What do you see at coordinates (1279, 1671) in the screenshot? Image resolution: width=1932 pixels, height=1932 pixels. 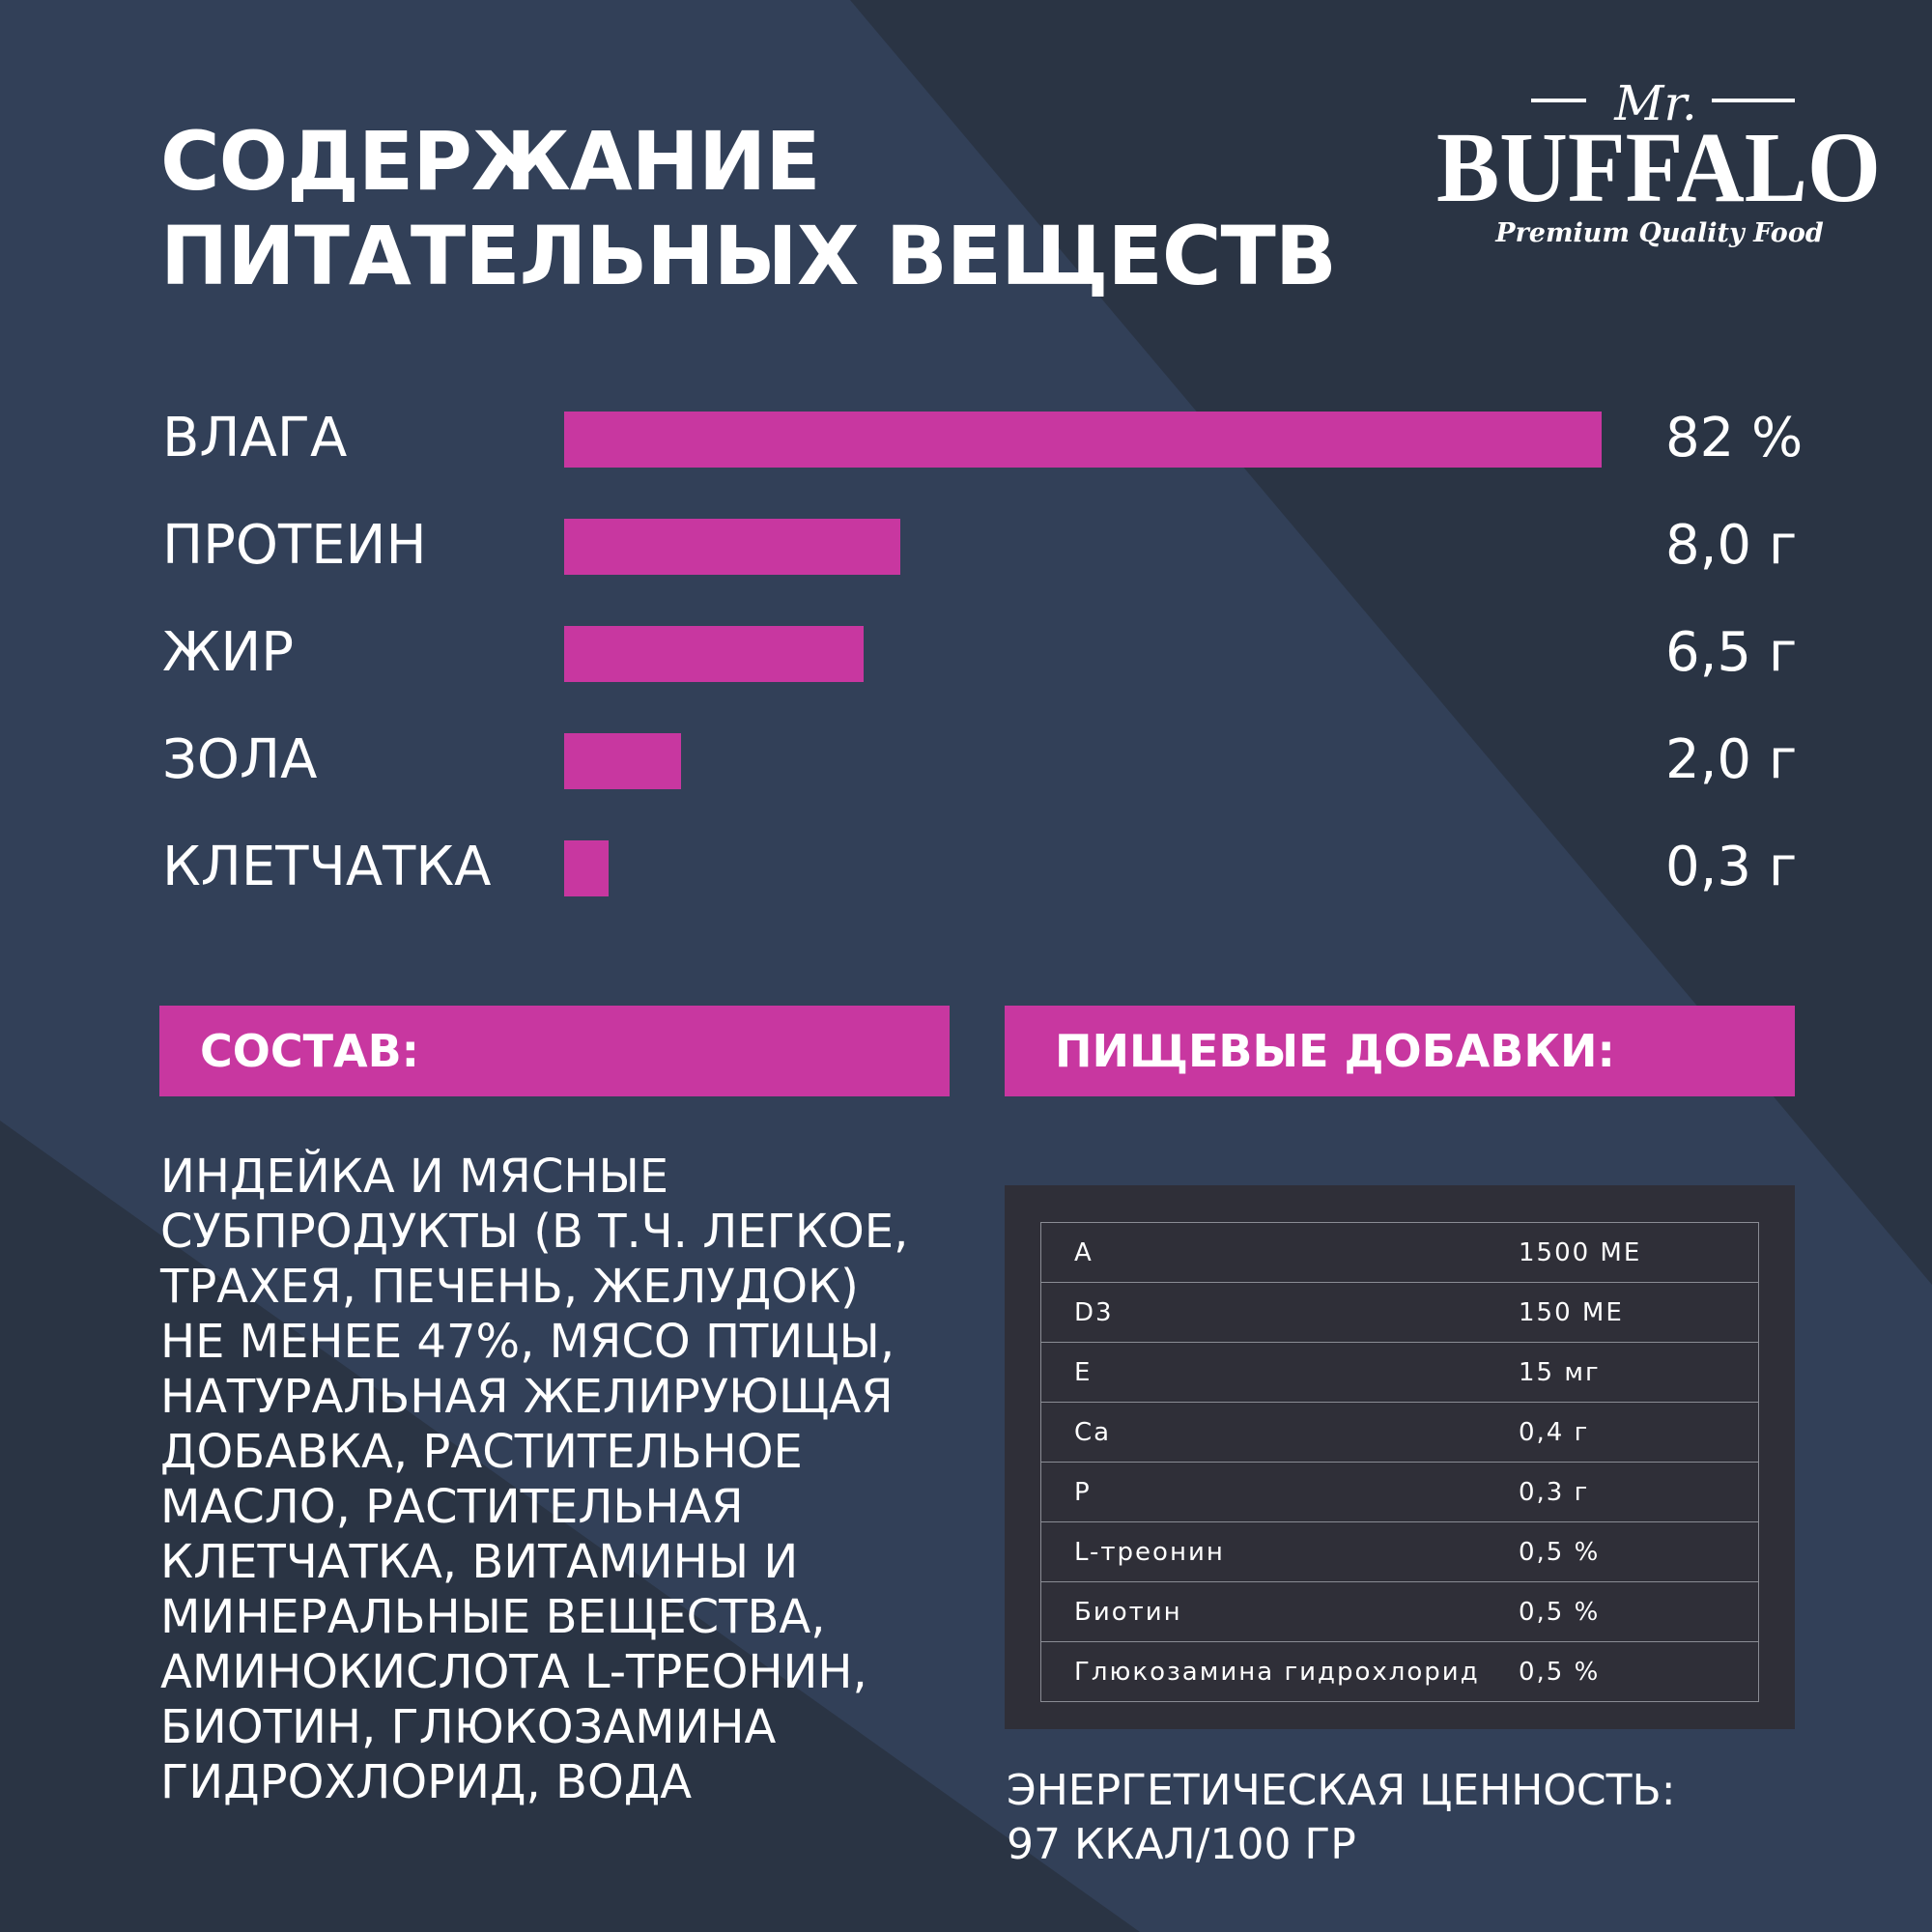 I see `additive-name: Глюкозамина гидрохлорид` at bounding box center [1279, 1671].